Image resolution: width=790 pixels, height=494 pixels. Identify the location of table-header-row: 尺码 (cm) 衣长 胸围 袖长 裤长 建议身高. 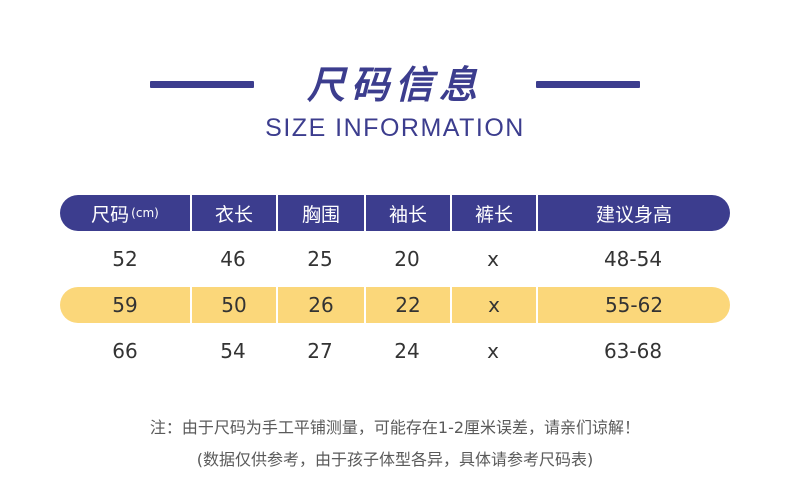
(395, 213).